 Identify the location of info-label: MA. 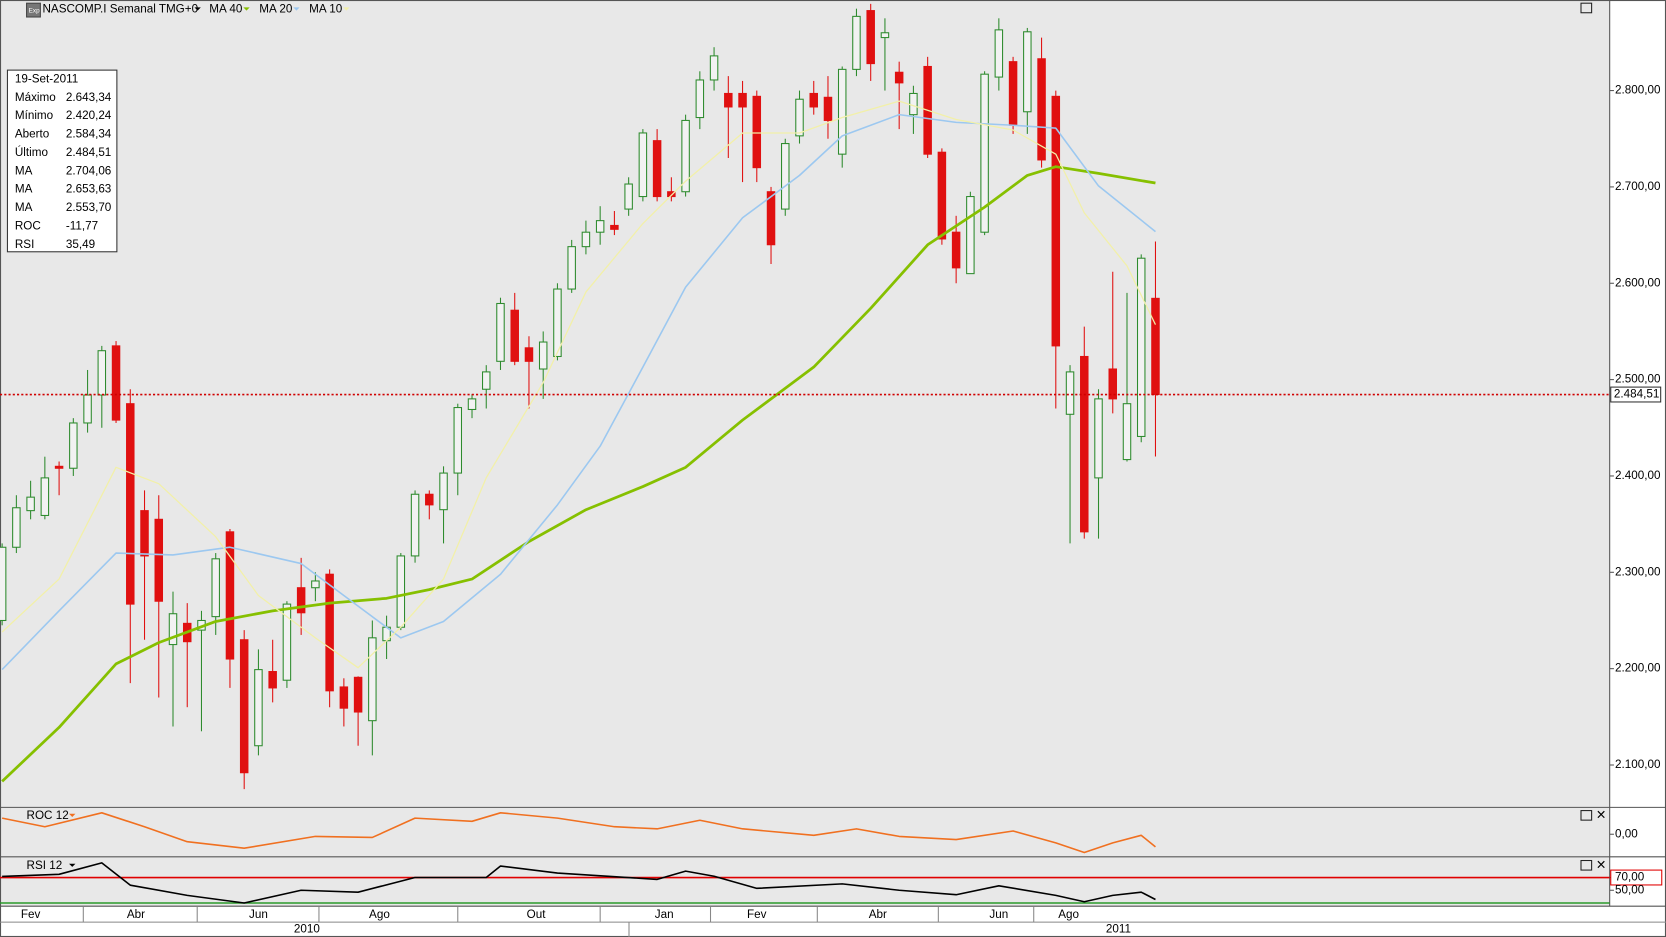
(24, 189).